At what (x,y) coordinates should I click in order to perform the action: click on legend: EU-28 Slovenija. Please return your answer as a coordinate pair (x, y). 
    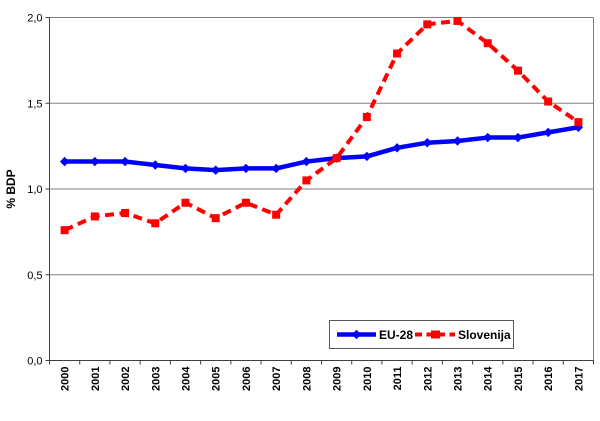
    Looking at the image, I should click on (421, 334).